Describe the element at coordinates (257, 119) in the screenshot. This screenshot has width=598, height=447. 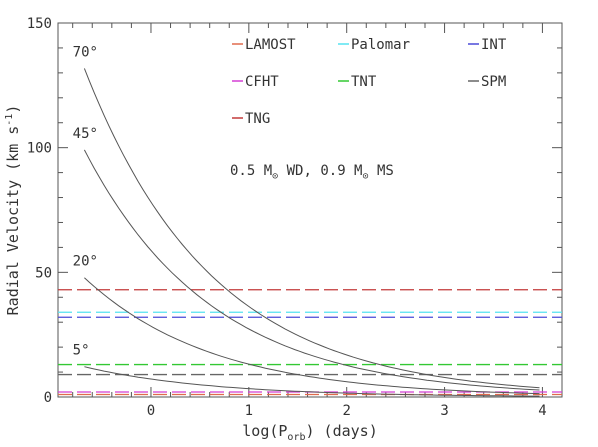
I see `legend-label: TNG` at that location.